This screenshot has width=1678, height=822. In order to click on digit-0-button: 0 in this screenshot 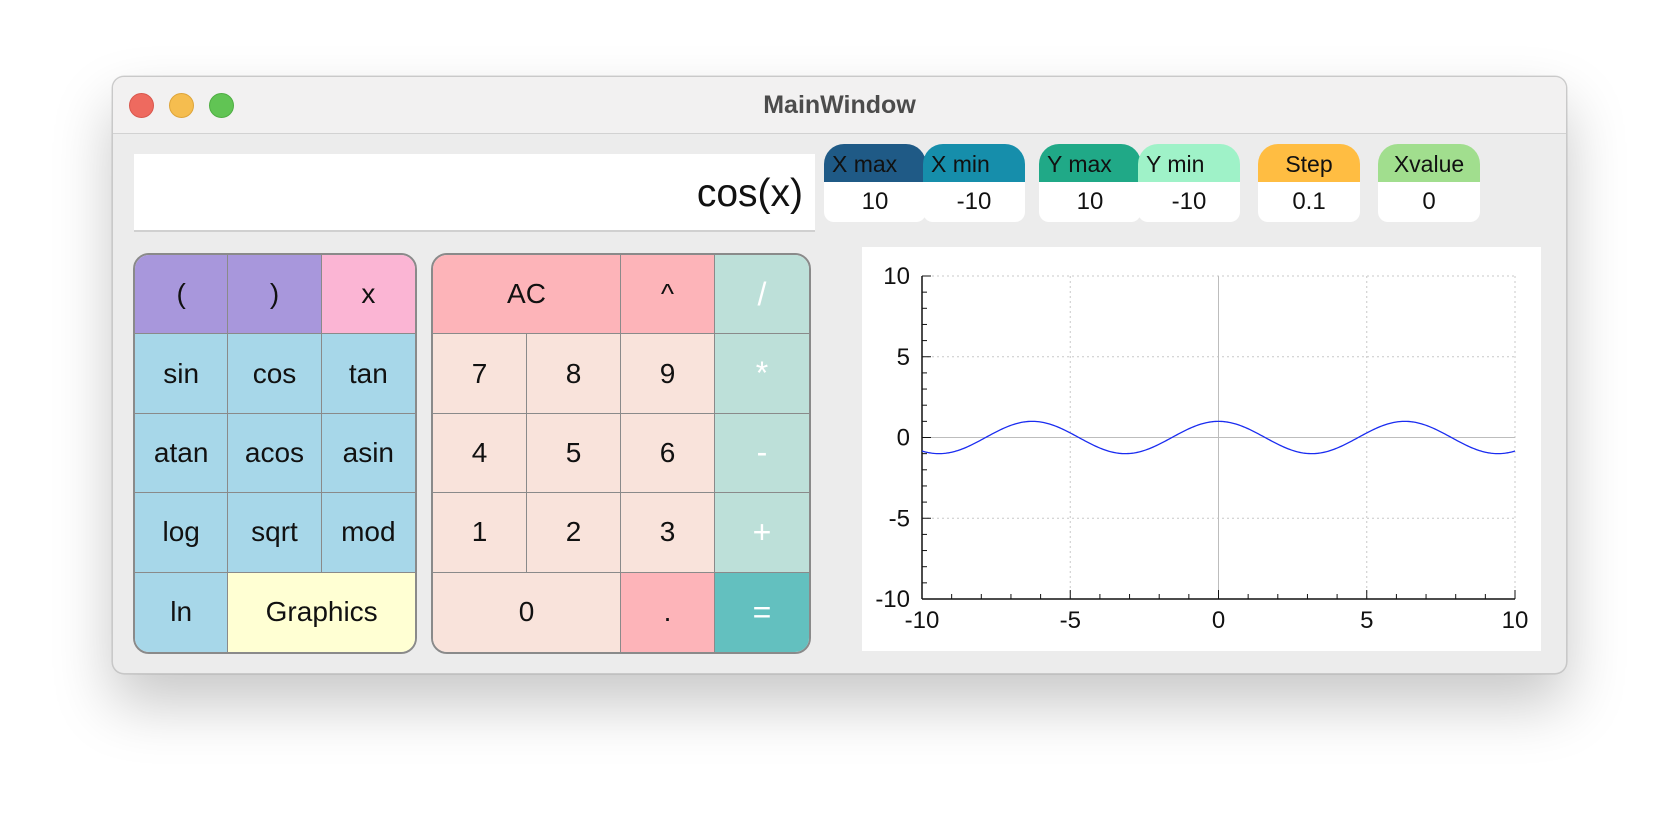, I will do `click(527, 612)`.